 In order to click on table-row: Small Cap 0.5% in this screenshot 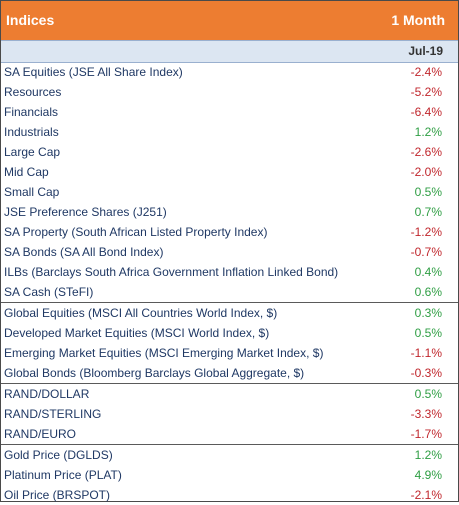, I will do `click(229, 192)`.